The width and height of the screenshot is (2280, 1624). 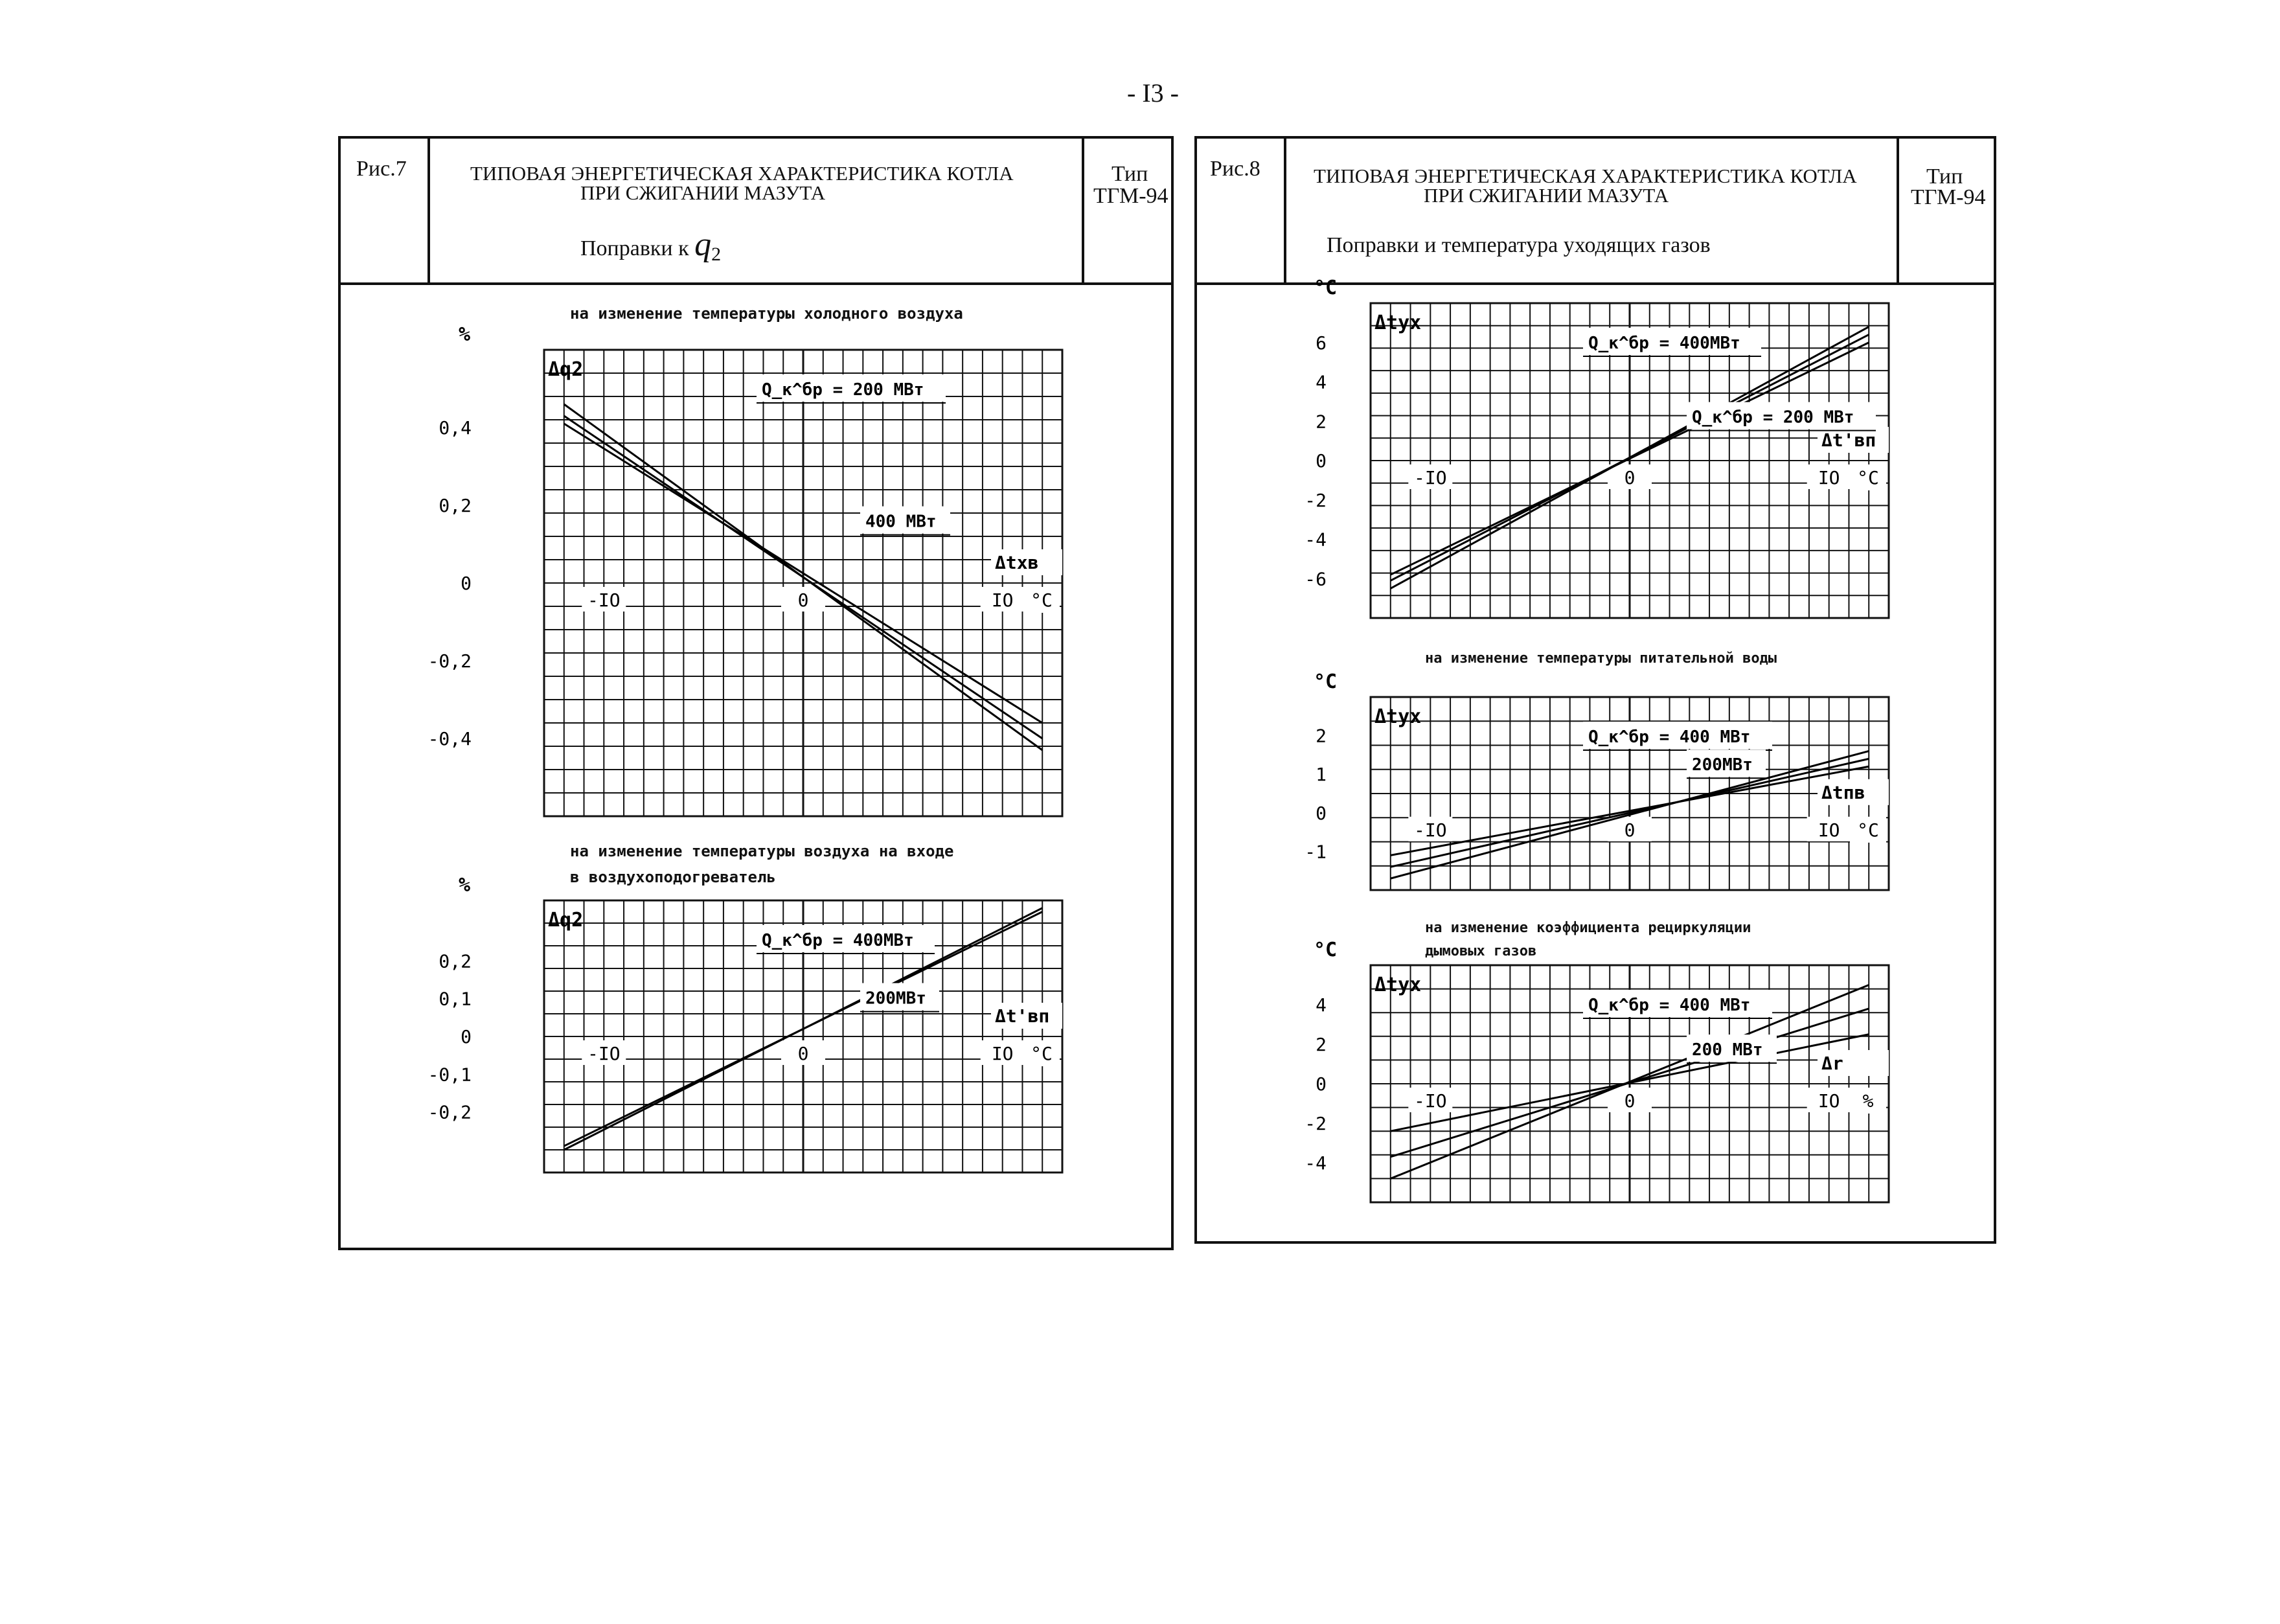 What do you see at coordinates (1832, 1063) in the screenshot?
I see `x-axis-label: Δr` at bounding box center [1832, 1063].